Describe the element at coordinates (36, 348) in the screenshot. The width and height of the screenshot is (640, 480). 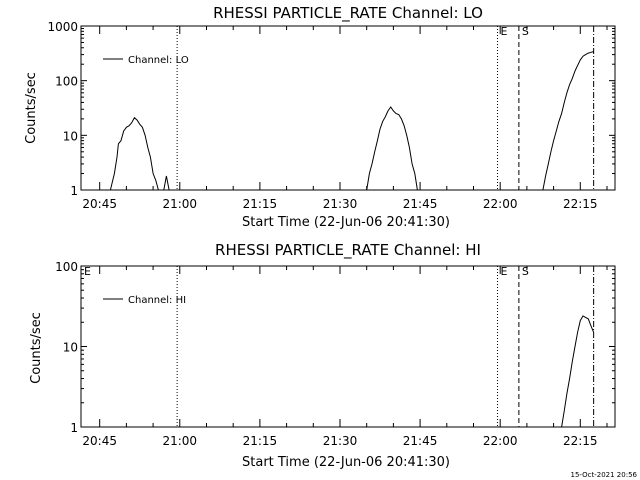
I see `panel-hi-ylabel: Counts/sec` at that location.